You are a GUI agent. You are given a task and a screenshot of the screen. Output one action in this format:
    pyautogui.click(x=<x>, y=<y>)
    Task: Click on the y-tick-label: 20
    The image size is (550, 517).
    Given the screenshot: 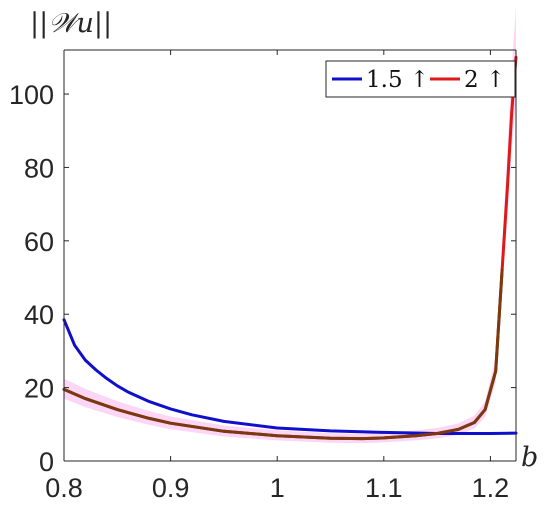 What is the action you would take?
    pyautogui.click(x=39, y=389)
    